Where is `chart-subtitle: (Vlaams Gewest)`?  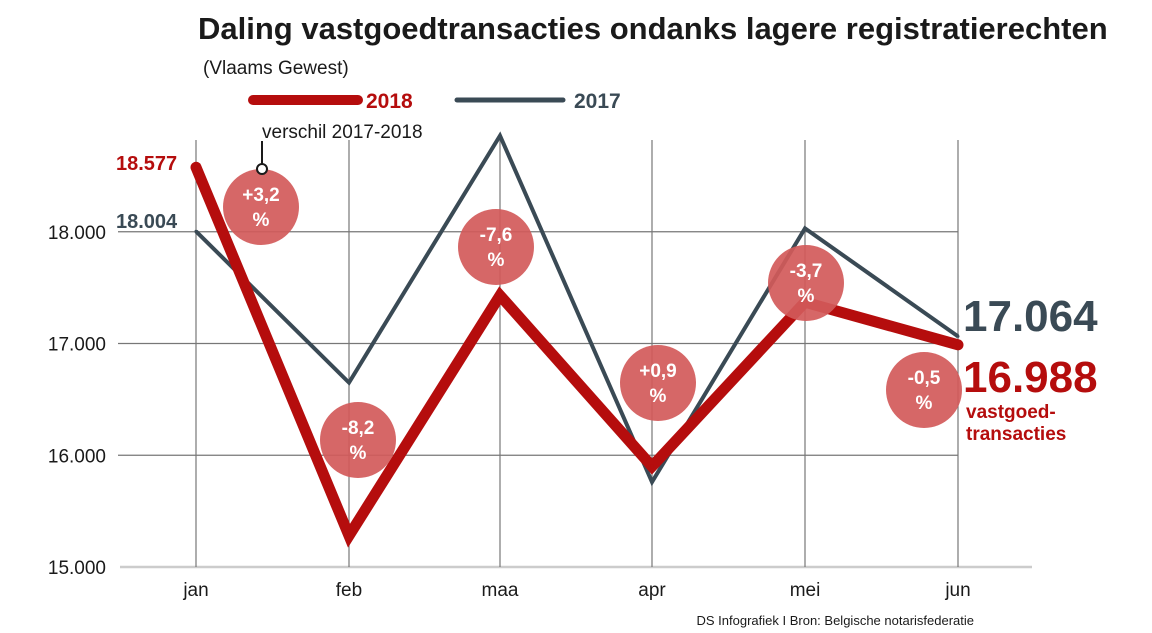 chart-subtitle: (Vlaams Gewest) is located at coordinates (276, 68).